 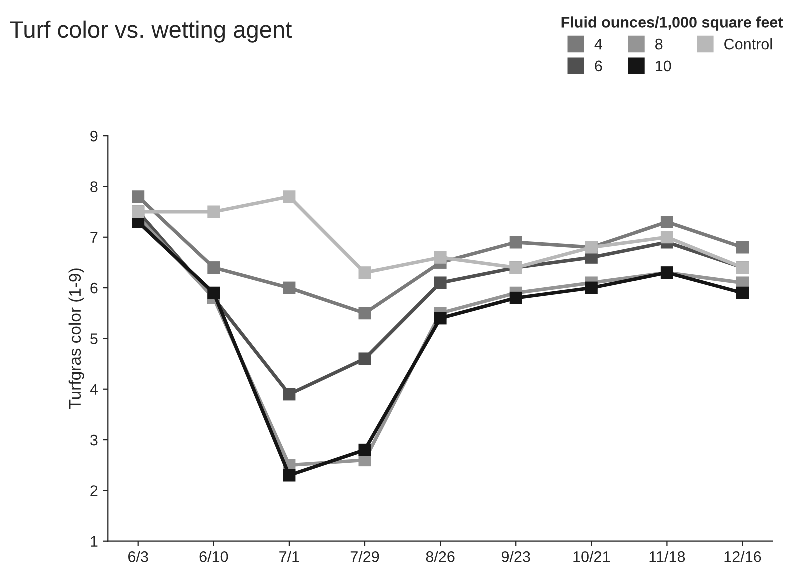 What do you see at coordinates (94, 136) in the screenshot?
I see `y-tick-label: 9` at bounding box center [94, 136].